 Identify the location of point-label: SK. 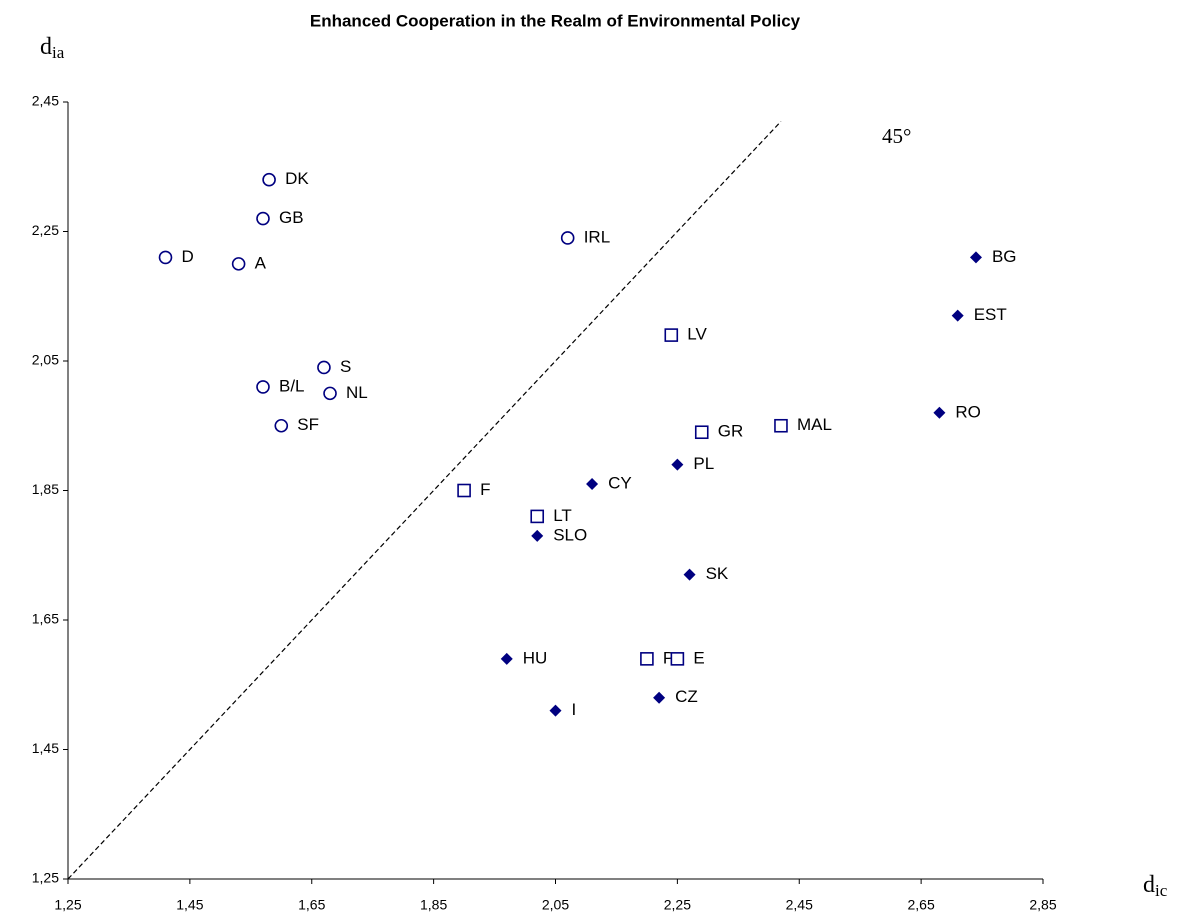
(717, 573).